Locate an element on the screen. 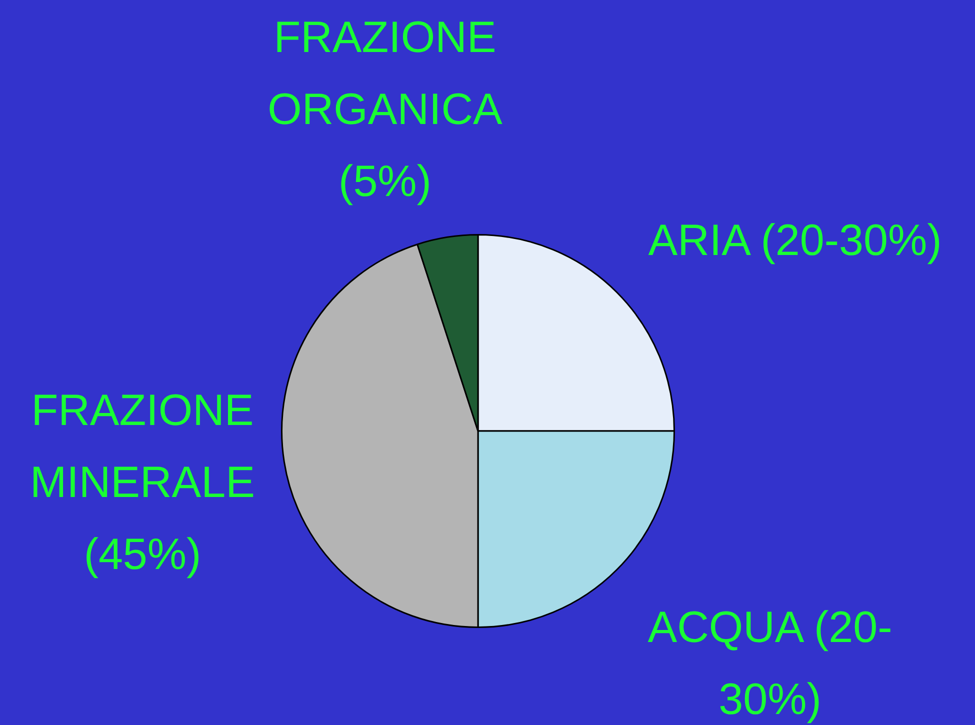  slice-label: ACQUA (20-30%) is located at coordinates (770, 663).